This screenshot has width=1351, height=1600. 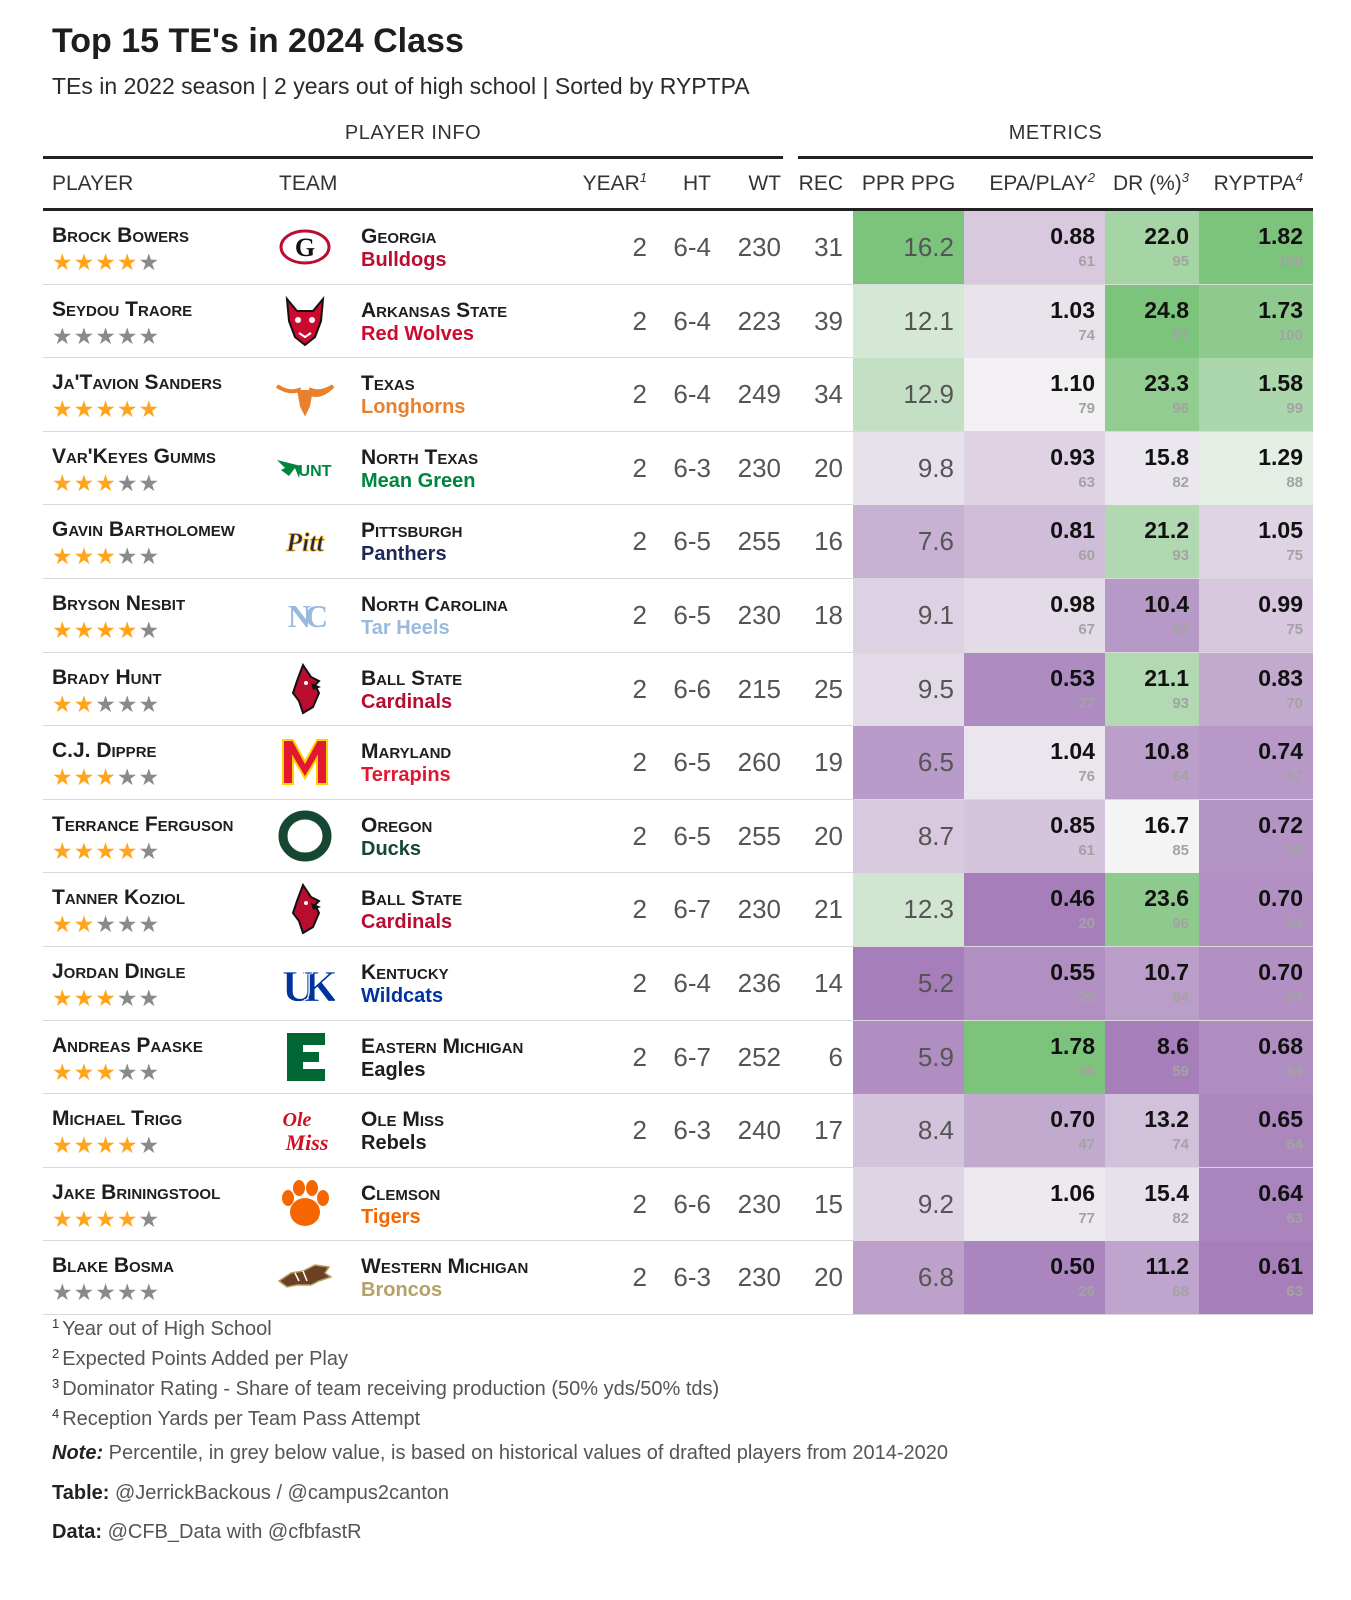 I want to click on dr-percentile: 59, so click(x=1180, y=1071).